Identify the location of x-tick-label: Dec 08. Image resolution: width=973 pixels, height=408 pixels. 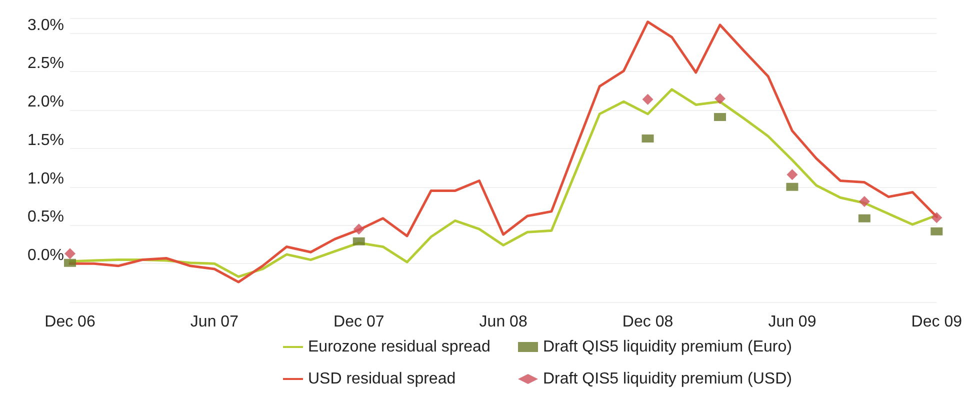
(648, 322).